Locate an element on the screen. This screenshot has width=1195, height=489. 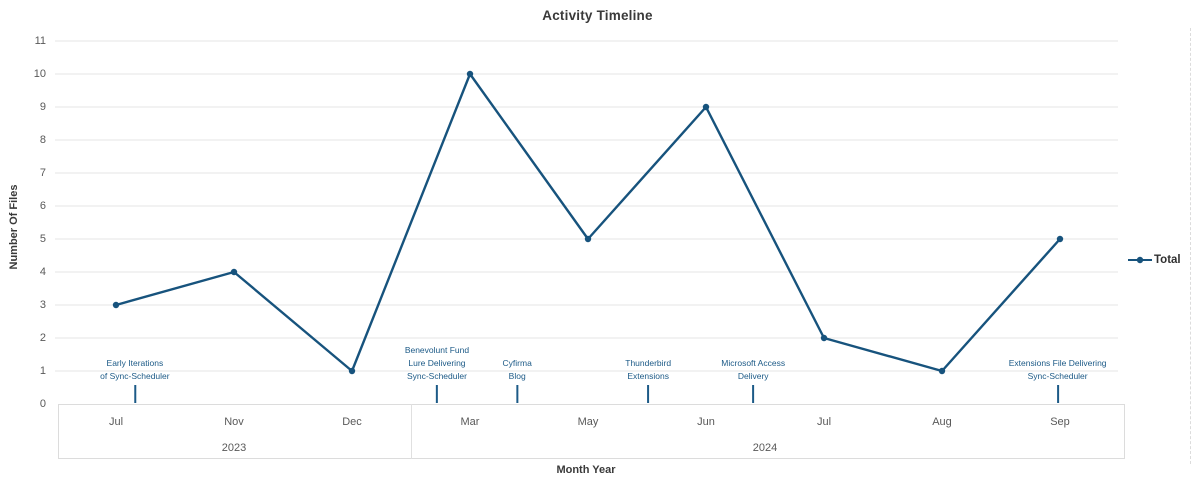
annotation: Thunderbird Extensions is located at coordinates (648, 380).